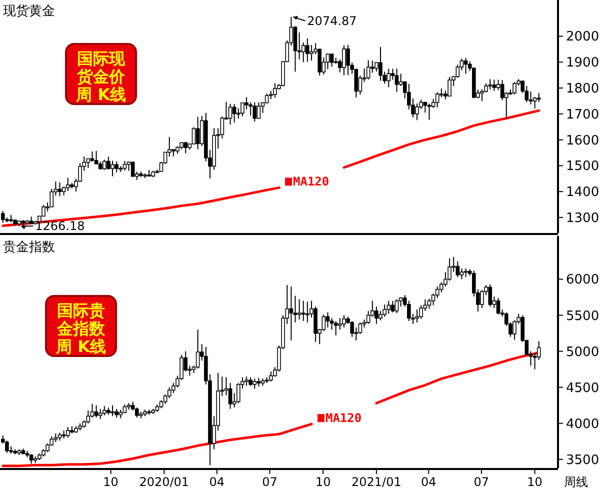  I want to click on chart-title: 贵金指数, so click(29, 247).